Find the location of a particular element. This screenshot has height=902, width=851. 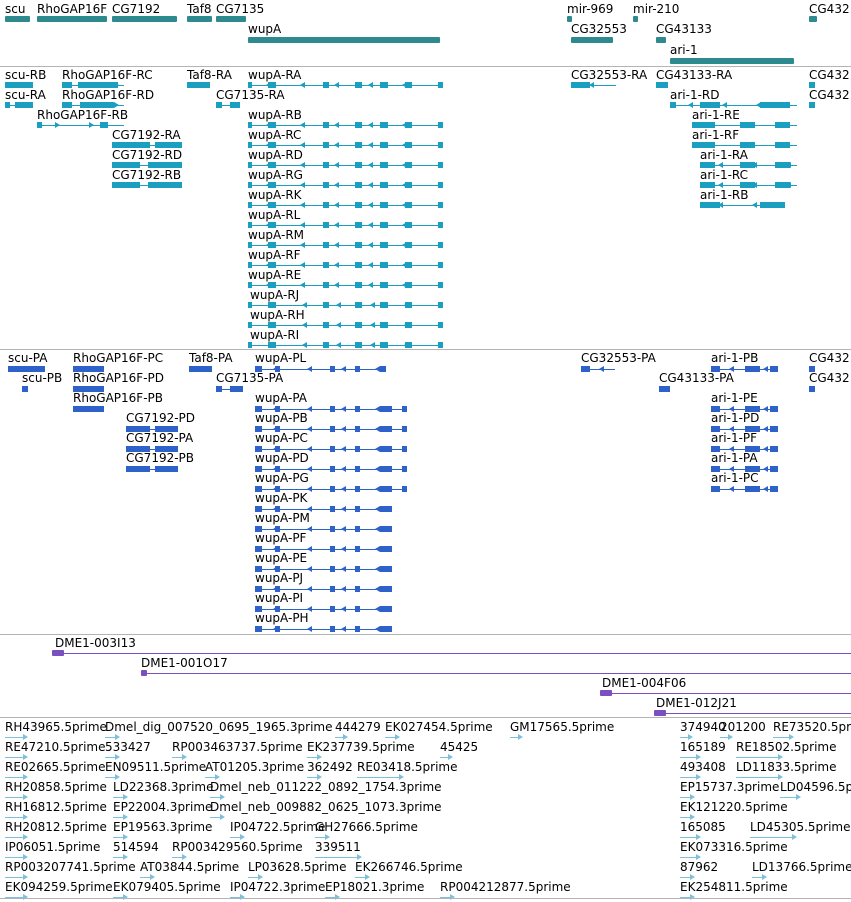

protein-label: RhoGAP16F-PC is located at coordinates (118, 358).